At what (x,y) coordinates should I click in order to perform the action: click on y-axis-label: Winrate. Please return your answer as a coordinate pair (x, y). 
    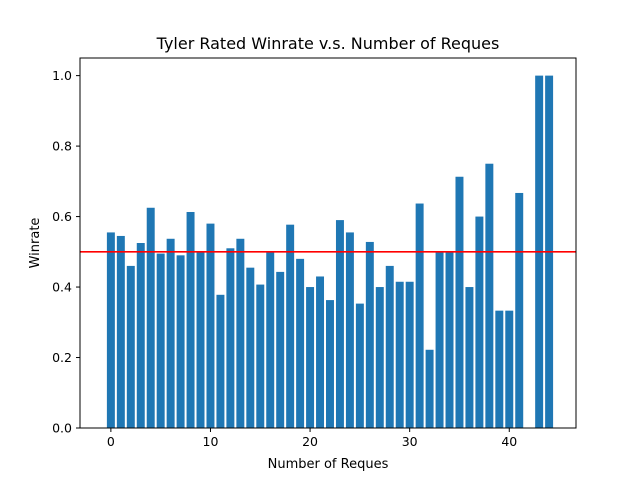
    Looking at the image, I should click on (35, 243).